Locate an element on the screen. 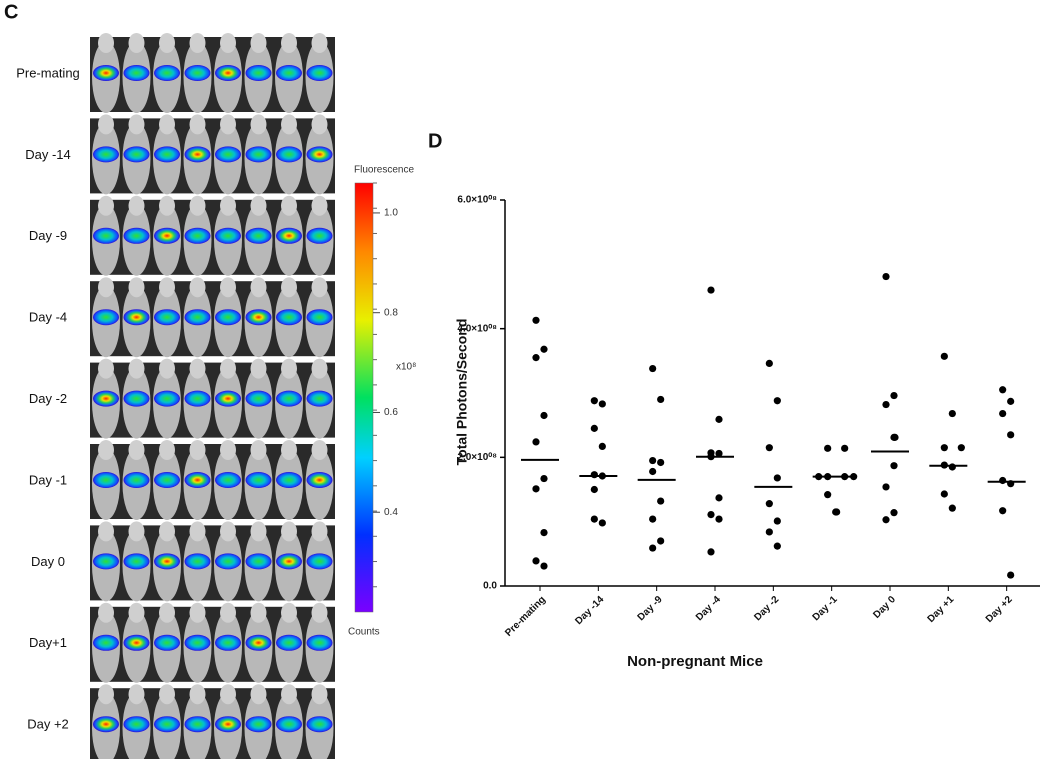 This screenshot has height=759, width=1050. x-tick-label: Day 0 is located at coordinates (884, 607).